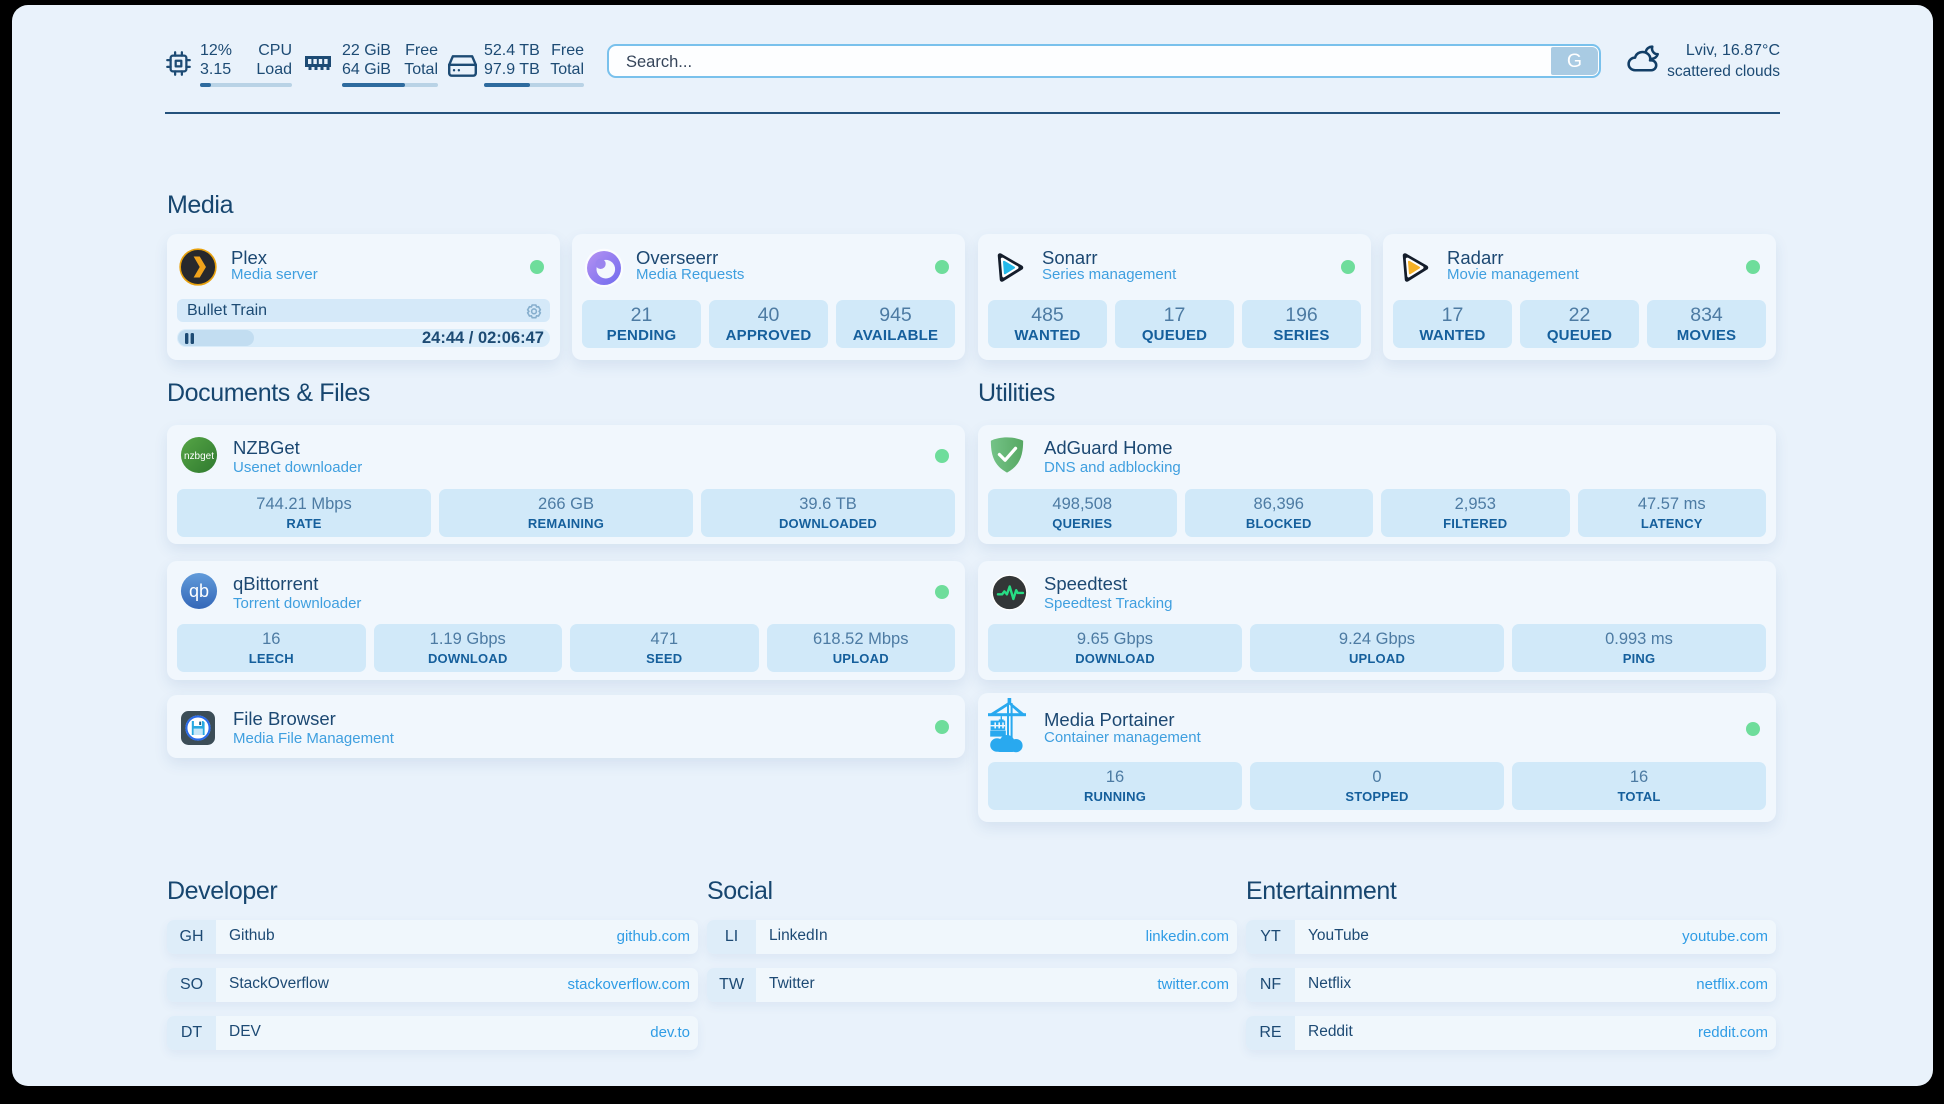 Image resolution: width=1944 pixels, height=1104 pixels. Describe the element at coordinates (199, 456) in the screenshot. I see `svg-text: nzbget` at that location.